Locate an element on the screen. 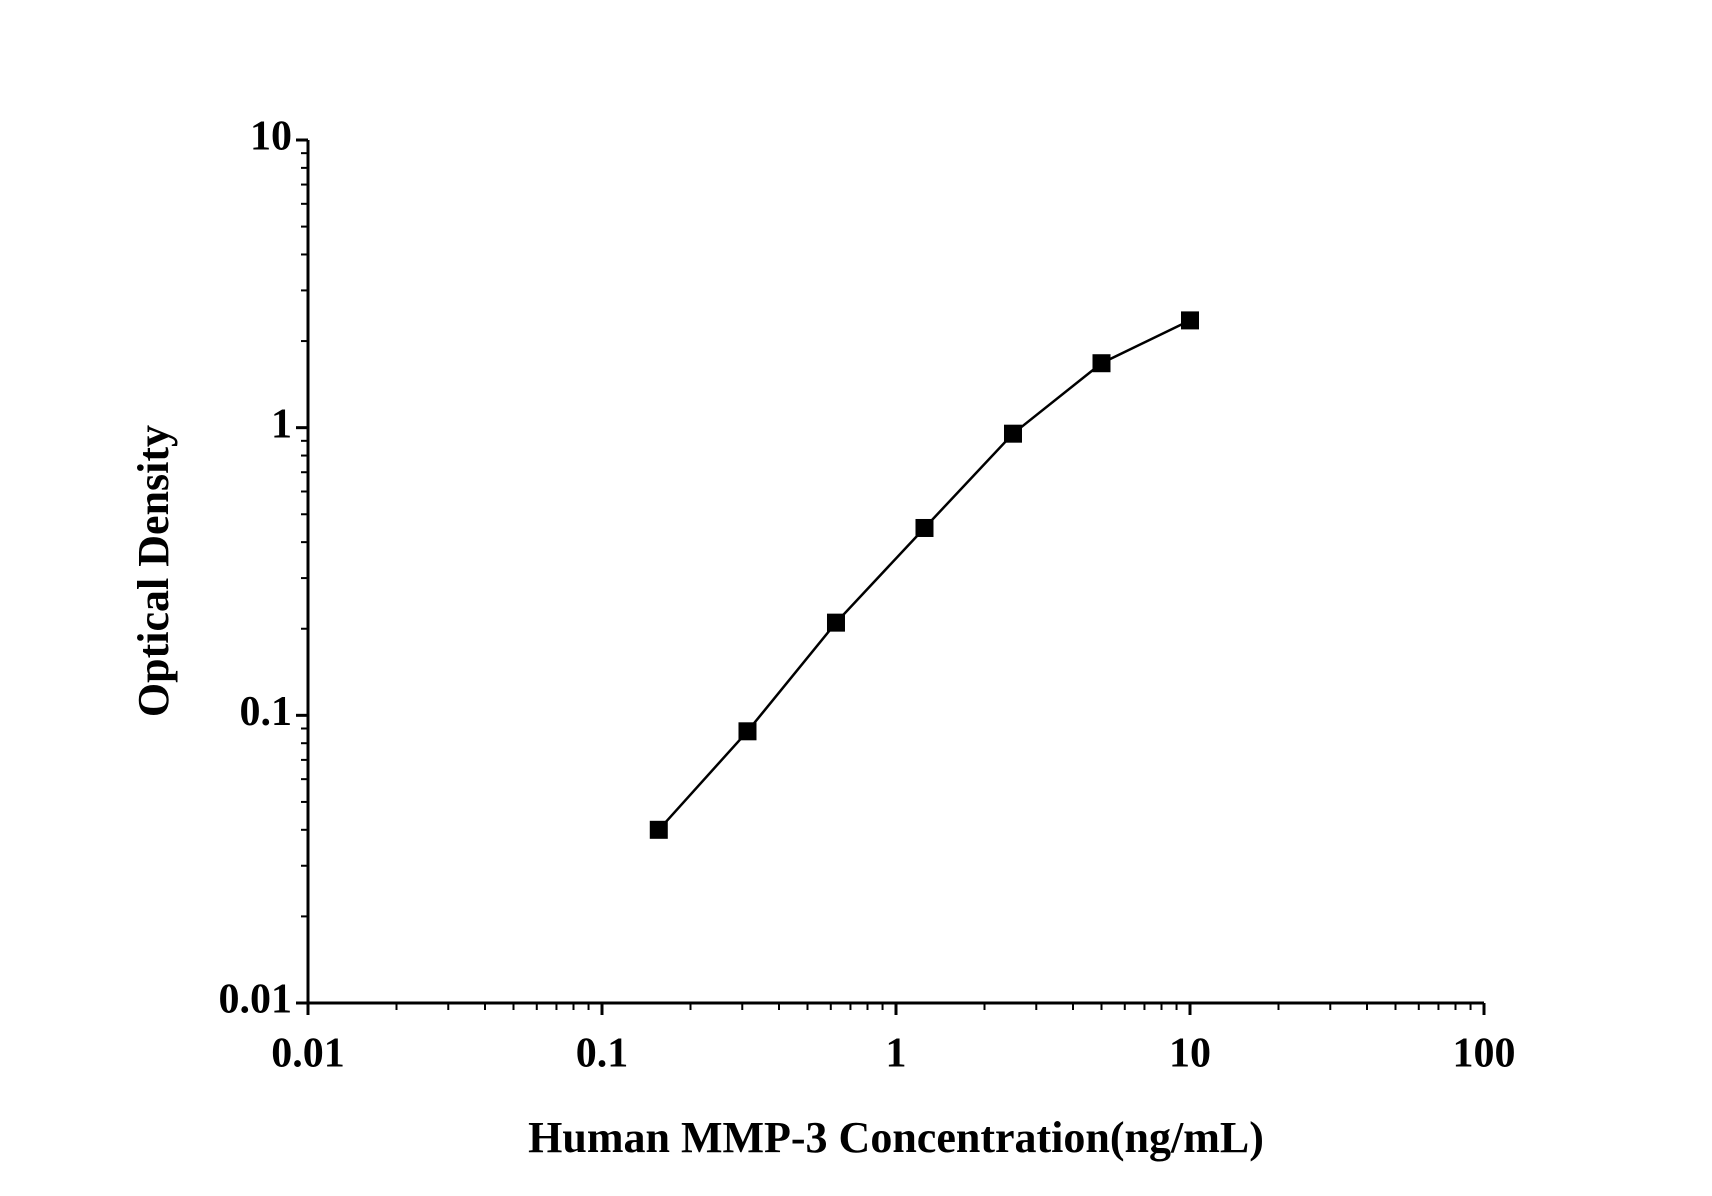 Image resolution: width=1712 pixels, height=1196 pixels. y-axis-label: Optical Density is located at coordinates (153, 571).